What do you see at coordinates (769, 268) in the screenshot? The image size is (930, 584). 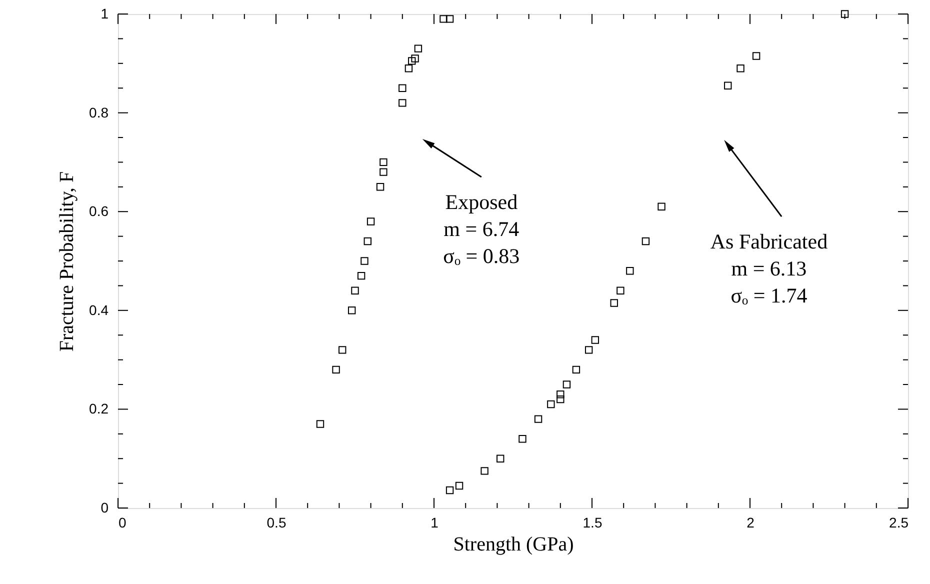 I see `annotation: As Fabricated m = 6.13 σₒ = 1.74` at bounding box center [769, 268].